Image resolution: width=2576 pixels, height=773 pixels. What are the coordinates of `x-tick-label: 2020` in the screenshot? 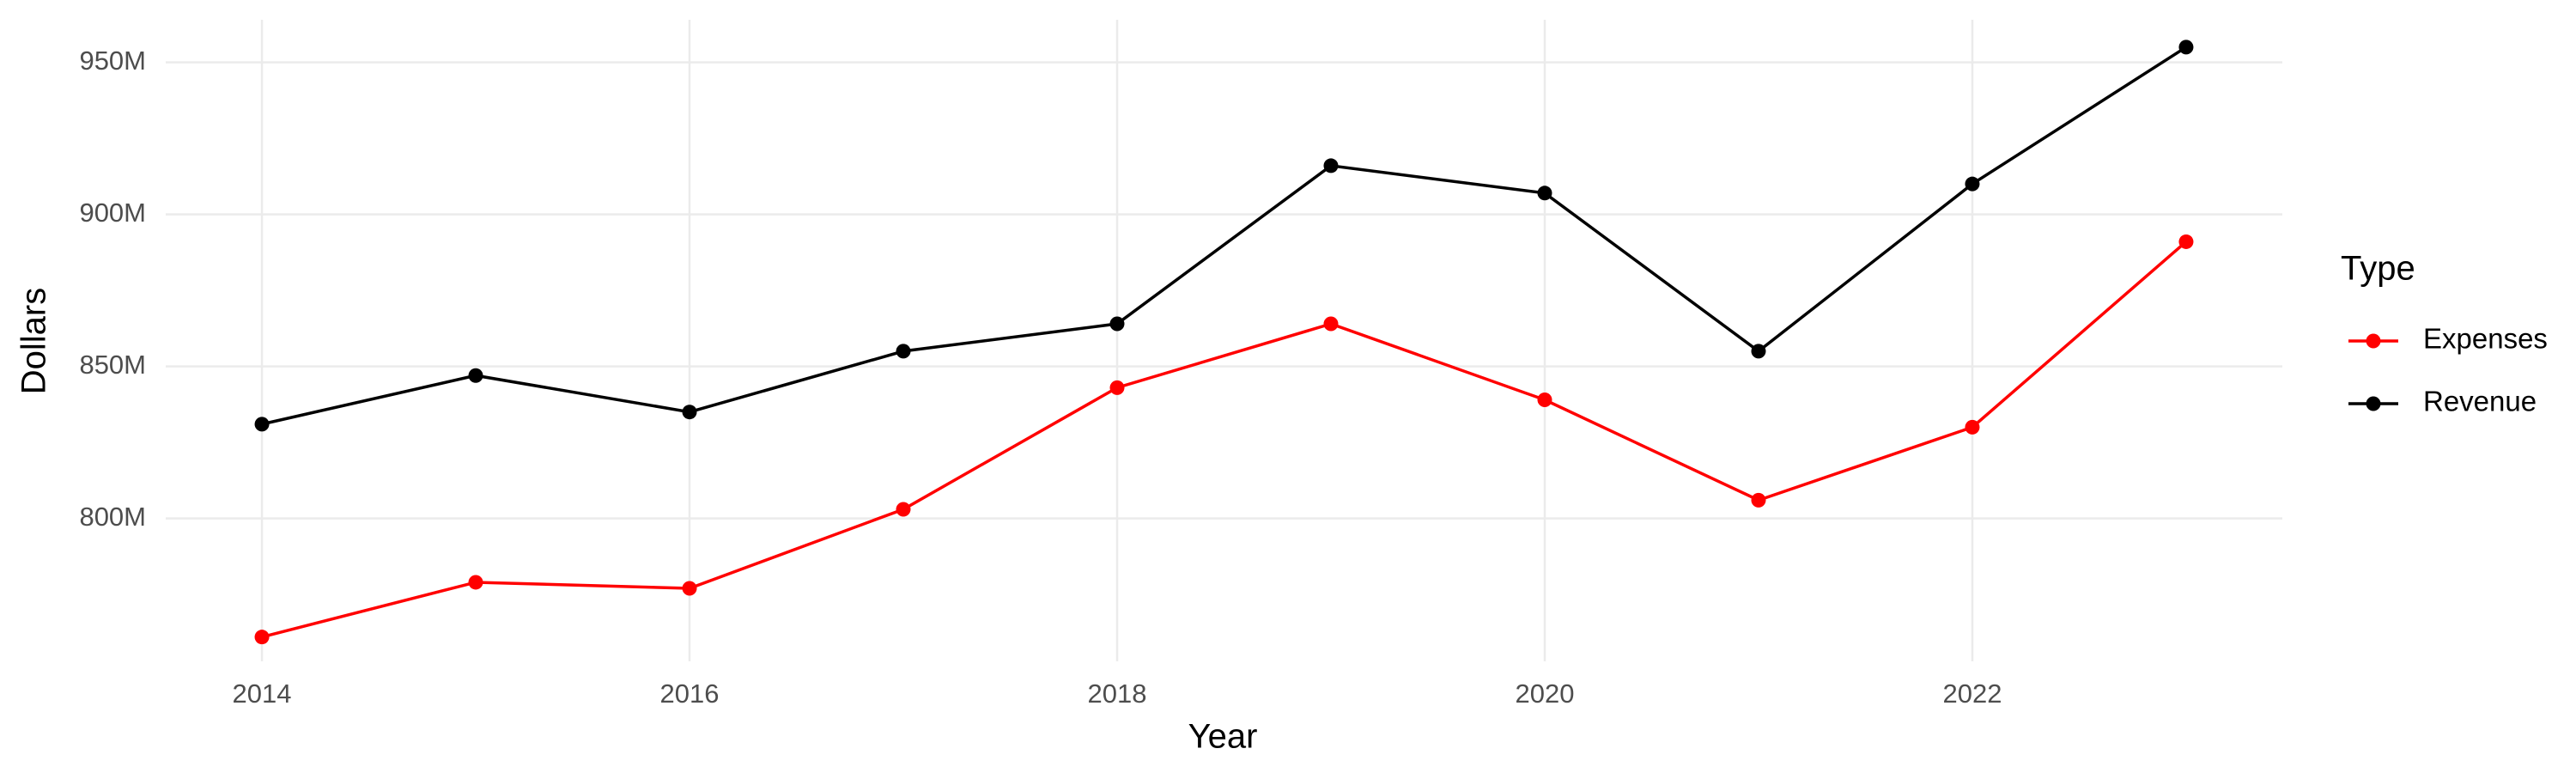 It's located at (1546, 694).